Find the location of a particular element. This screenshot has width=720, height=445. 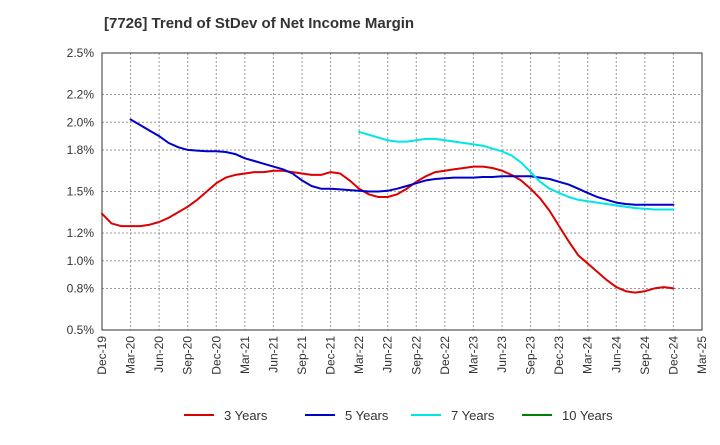

y-tick-label: 2.5% is located at coordinates (81, 53).